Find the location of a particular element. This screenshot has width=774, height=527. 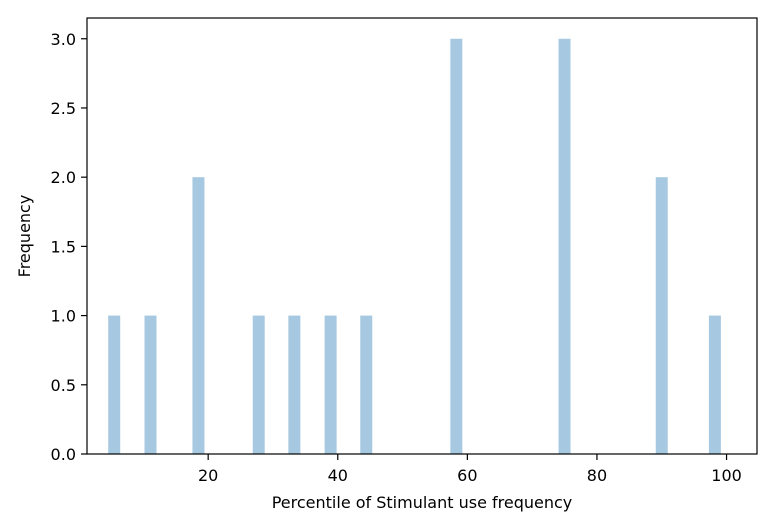

y-tick-label: 1.0 is located at coordinates (63, 316).